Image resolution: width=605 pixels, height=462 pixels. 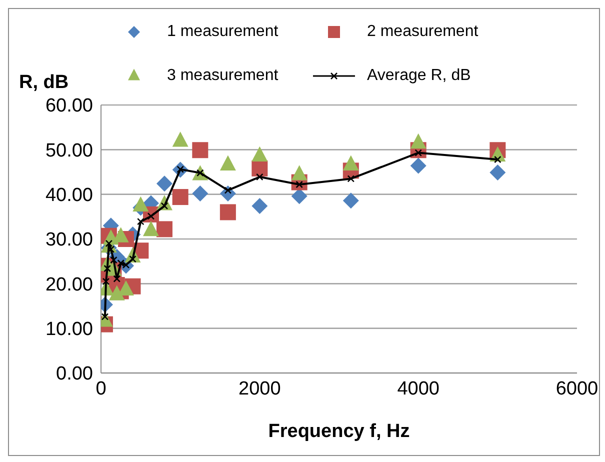 I want to click on legend-label: 2 measurement, so click(x=422, y=32).